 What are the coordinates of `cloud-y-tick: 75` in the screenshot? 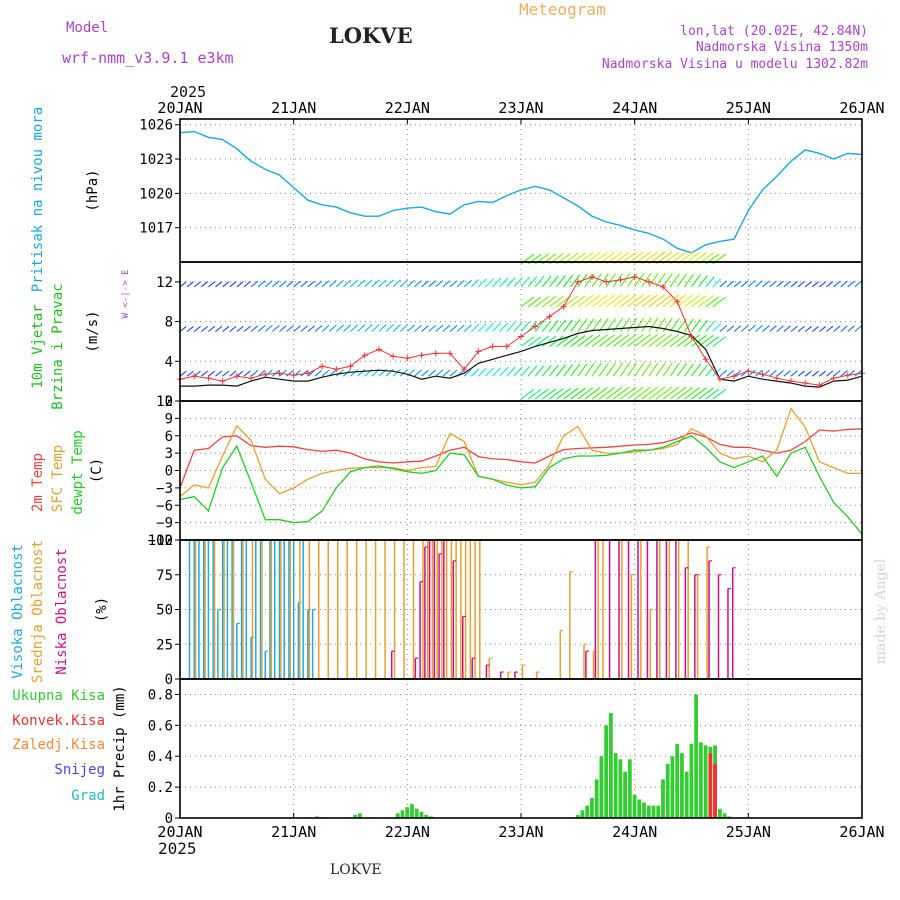 It's located at (164, 576).